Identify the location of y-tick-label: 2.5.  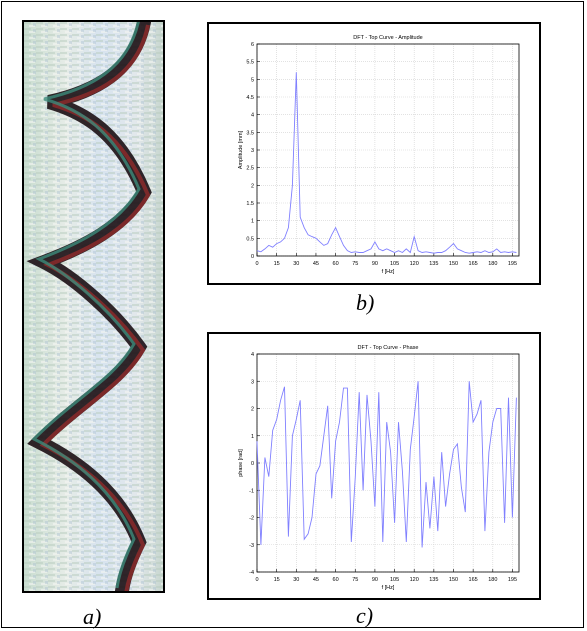
(250, 169).